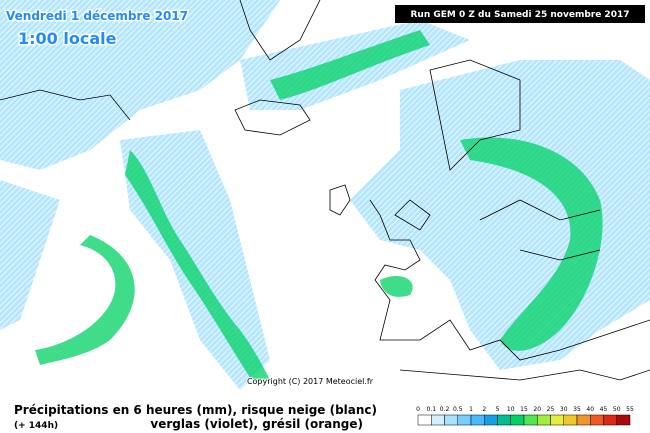 This screenshot has height=433, width=650. What do you see at coordinates (36, 426) in the screenshot?
I see `footer-lead: (+ 144h)` at bounding box center [36, 426].